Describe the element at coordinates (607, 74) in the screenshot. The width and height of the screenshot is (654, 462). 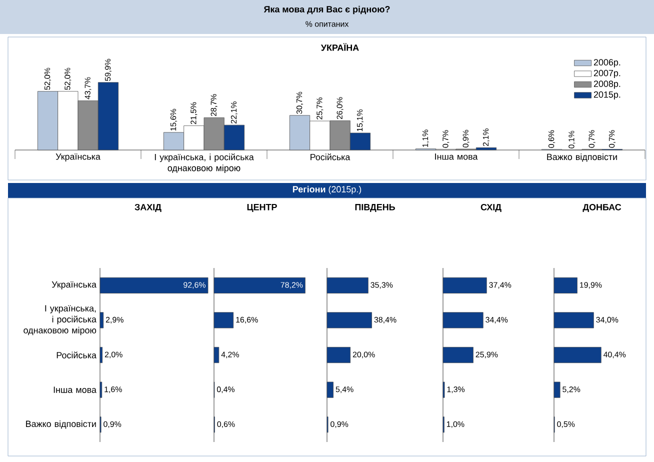
I see `legend-label: 2007р.` at that location.